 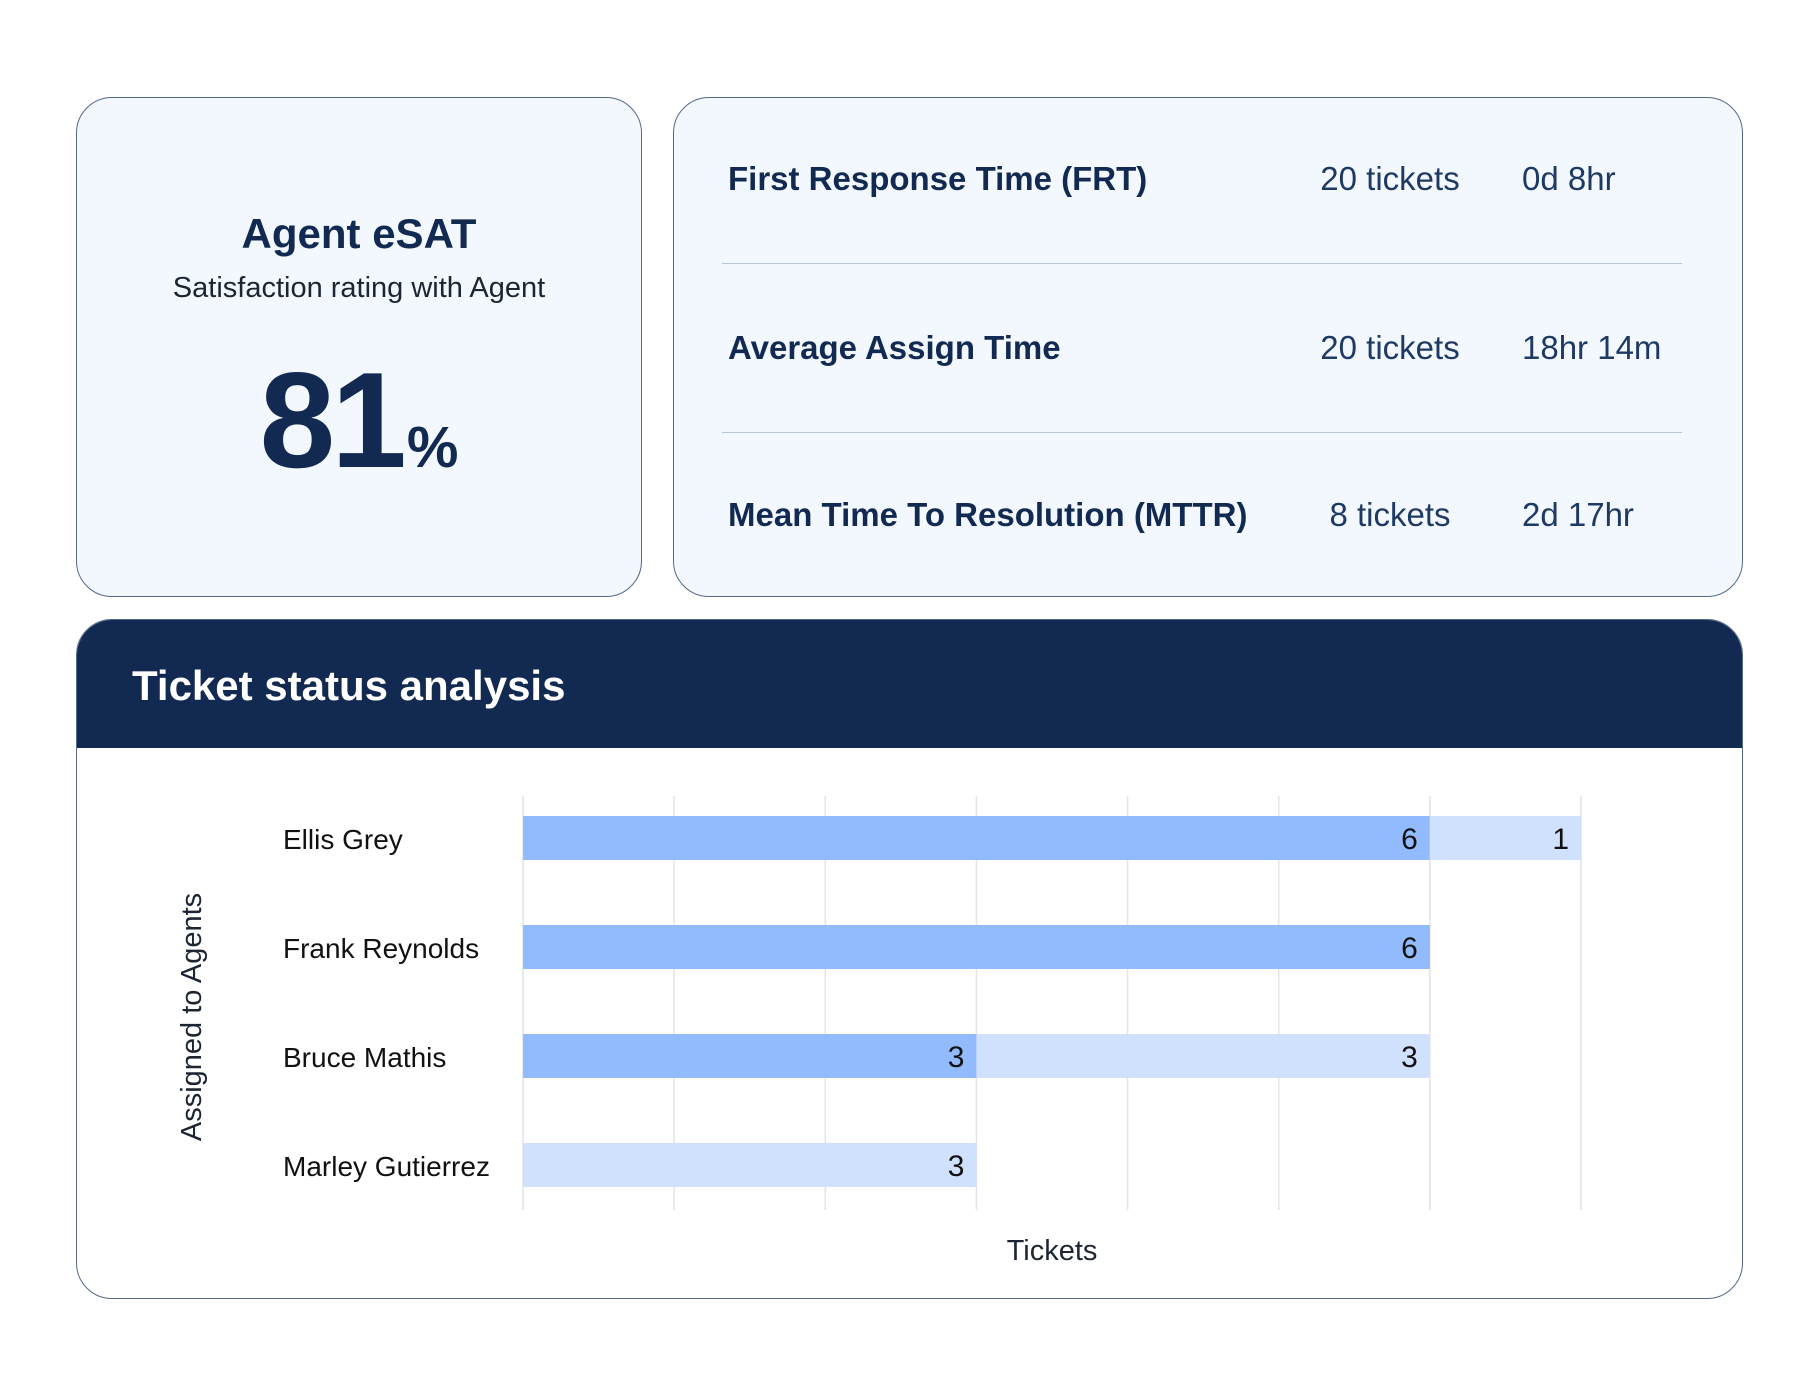 I want to click on metric-row-assign-time: Average Assign Time 20 tickets 18hr 14m, so click(x=1208, y=359).